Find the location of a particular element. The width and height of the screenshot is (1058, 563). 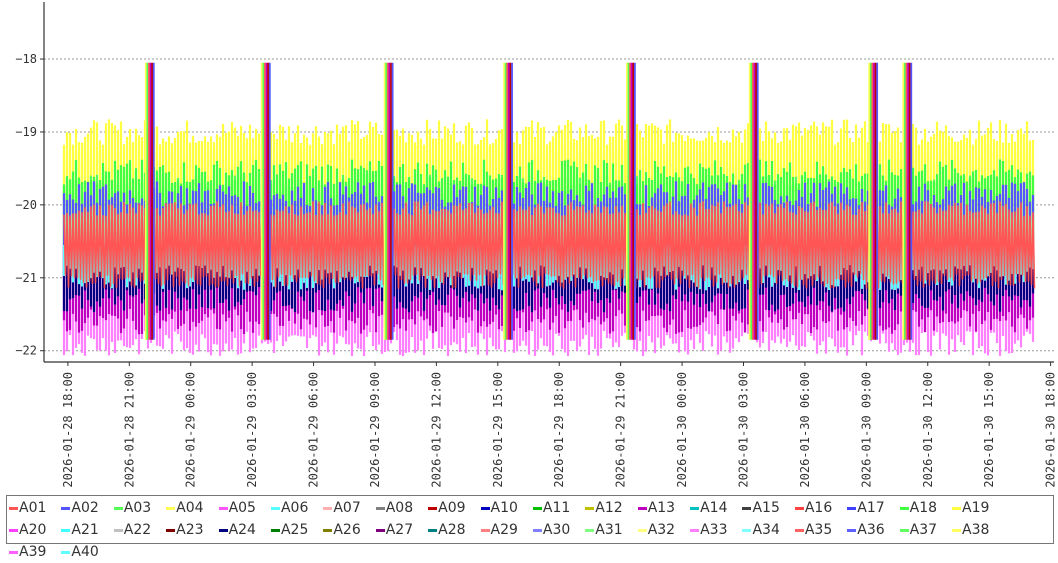

x-tick-label: 2026-01-29 00:00 is located at coordinates (191, 430).